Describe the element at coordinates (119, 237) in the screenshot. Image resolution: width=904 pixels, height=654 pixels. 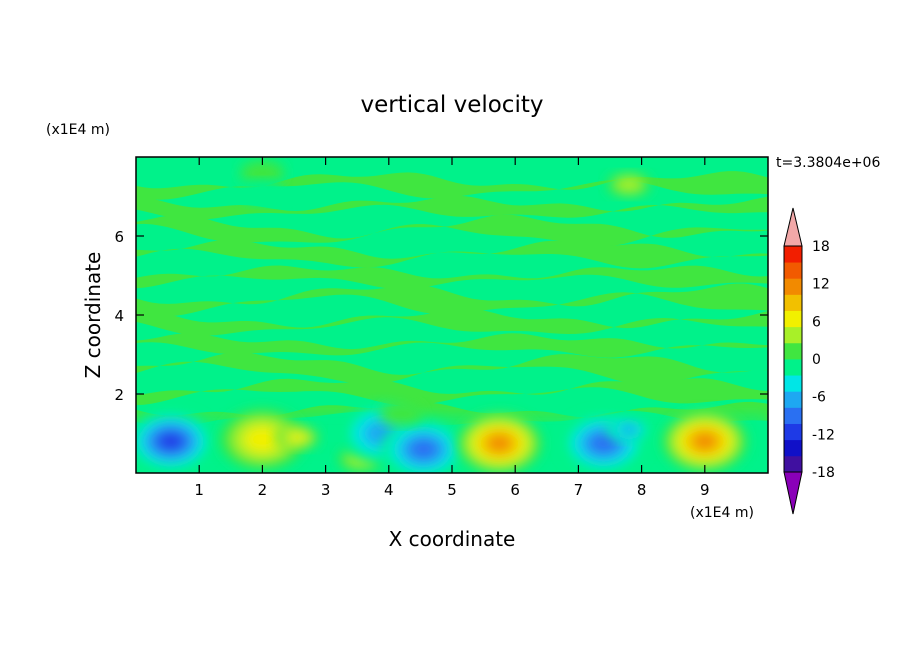
I see `y-tick-label: 6` at that location.